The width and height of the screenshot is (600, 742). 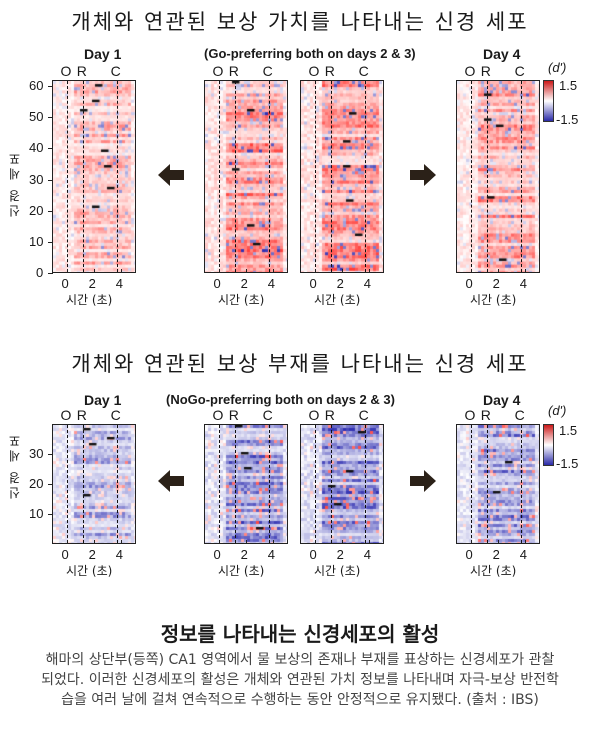 I want to click on arrow-right-icon, so click(x=423, y=177).